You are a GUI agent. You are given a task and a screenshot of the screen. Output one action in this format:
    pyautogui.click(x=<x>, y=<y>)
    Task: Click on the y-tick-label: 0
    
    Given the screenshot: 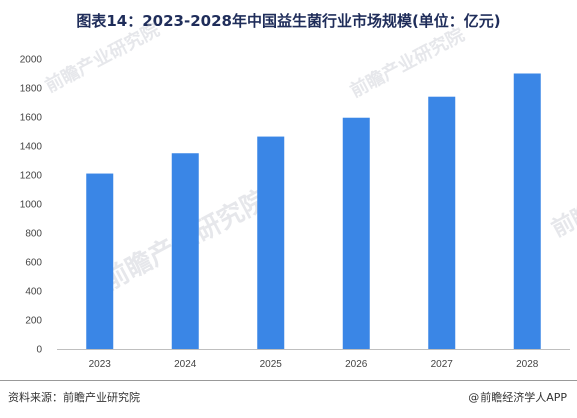 What is the action you would take?
    pyautogui.click(x=39, y=350)
    